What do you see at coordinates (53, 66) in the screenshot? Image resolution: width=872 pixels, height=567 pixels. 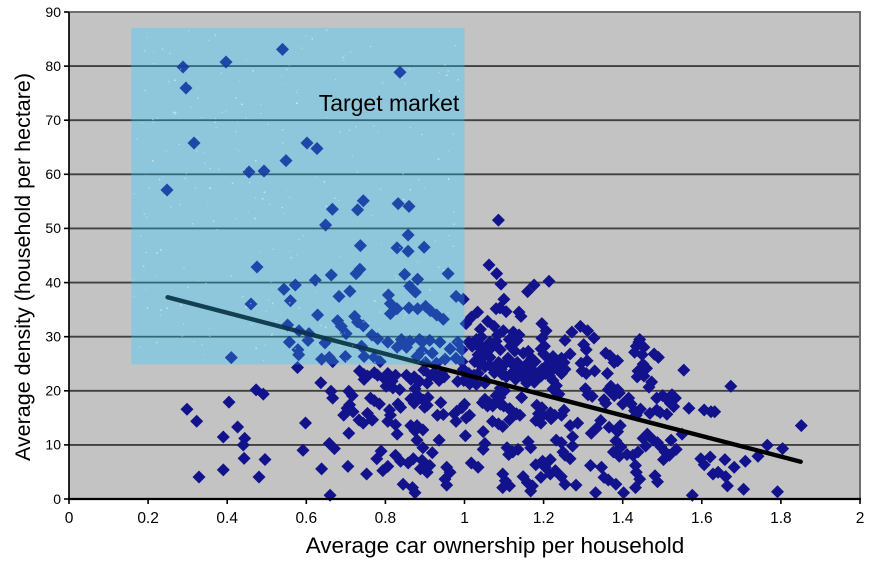 I see `svg-text: 80` at bounding box center [53, 66].